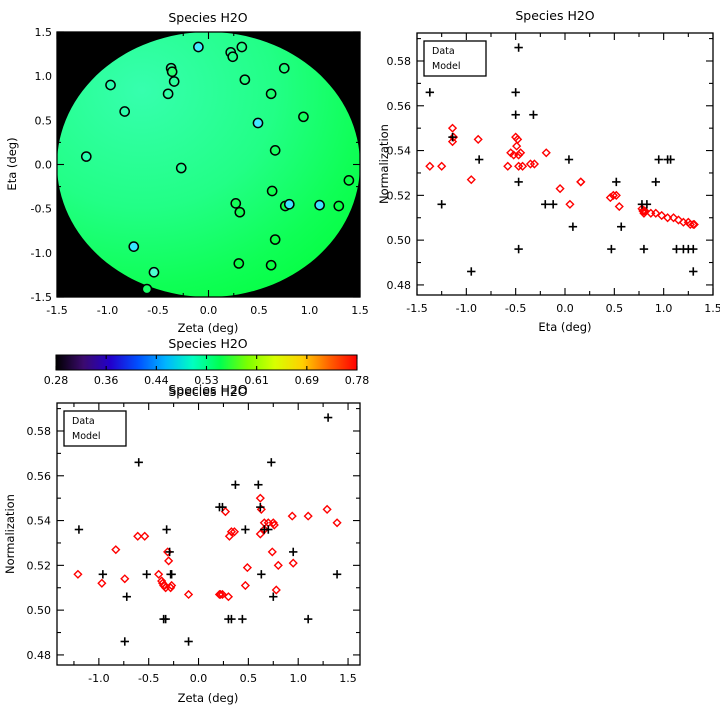 Image resolution: width=720 pixels, height=720 pixels. Describe the element at coordinates (384, 164) in the screenshot. I see `eta-ylabel: Normalization` at that location.